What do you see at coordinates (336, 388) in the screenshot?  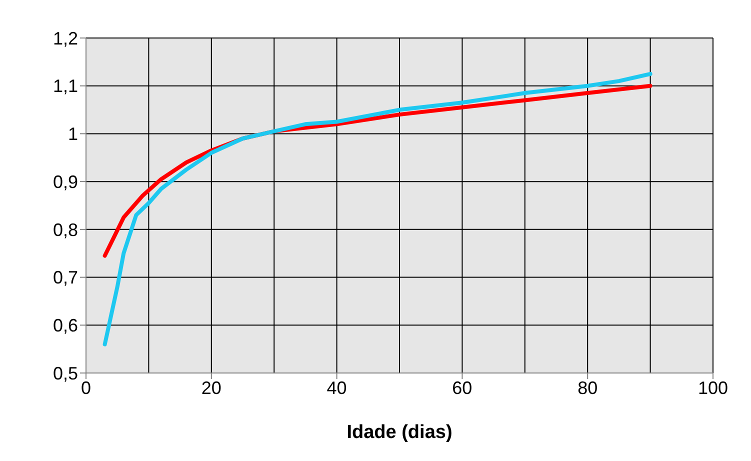 I see `x-tick-label: 40` at bounding box center [336, 388].